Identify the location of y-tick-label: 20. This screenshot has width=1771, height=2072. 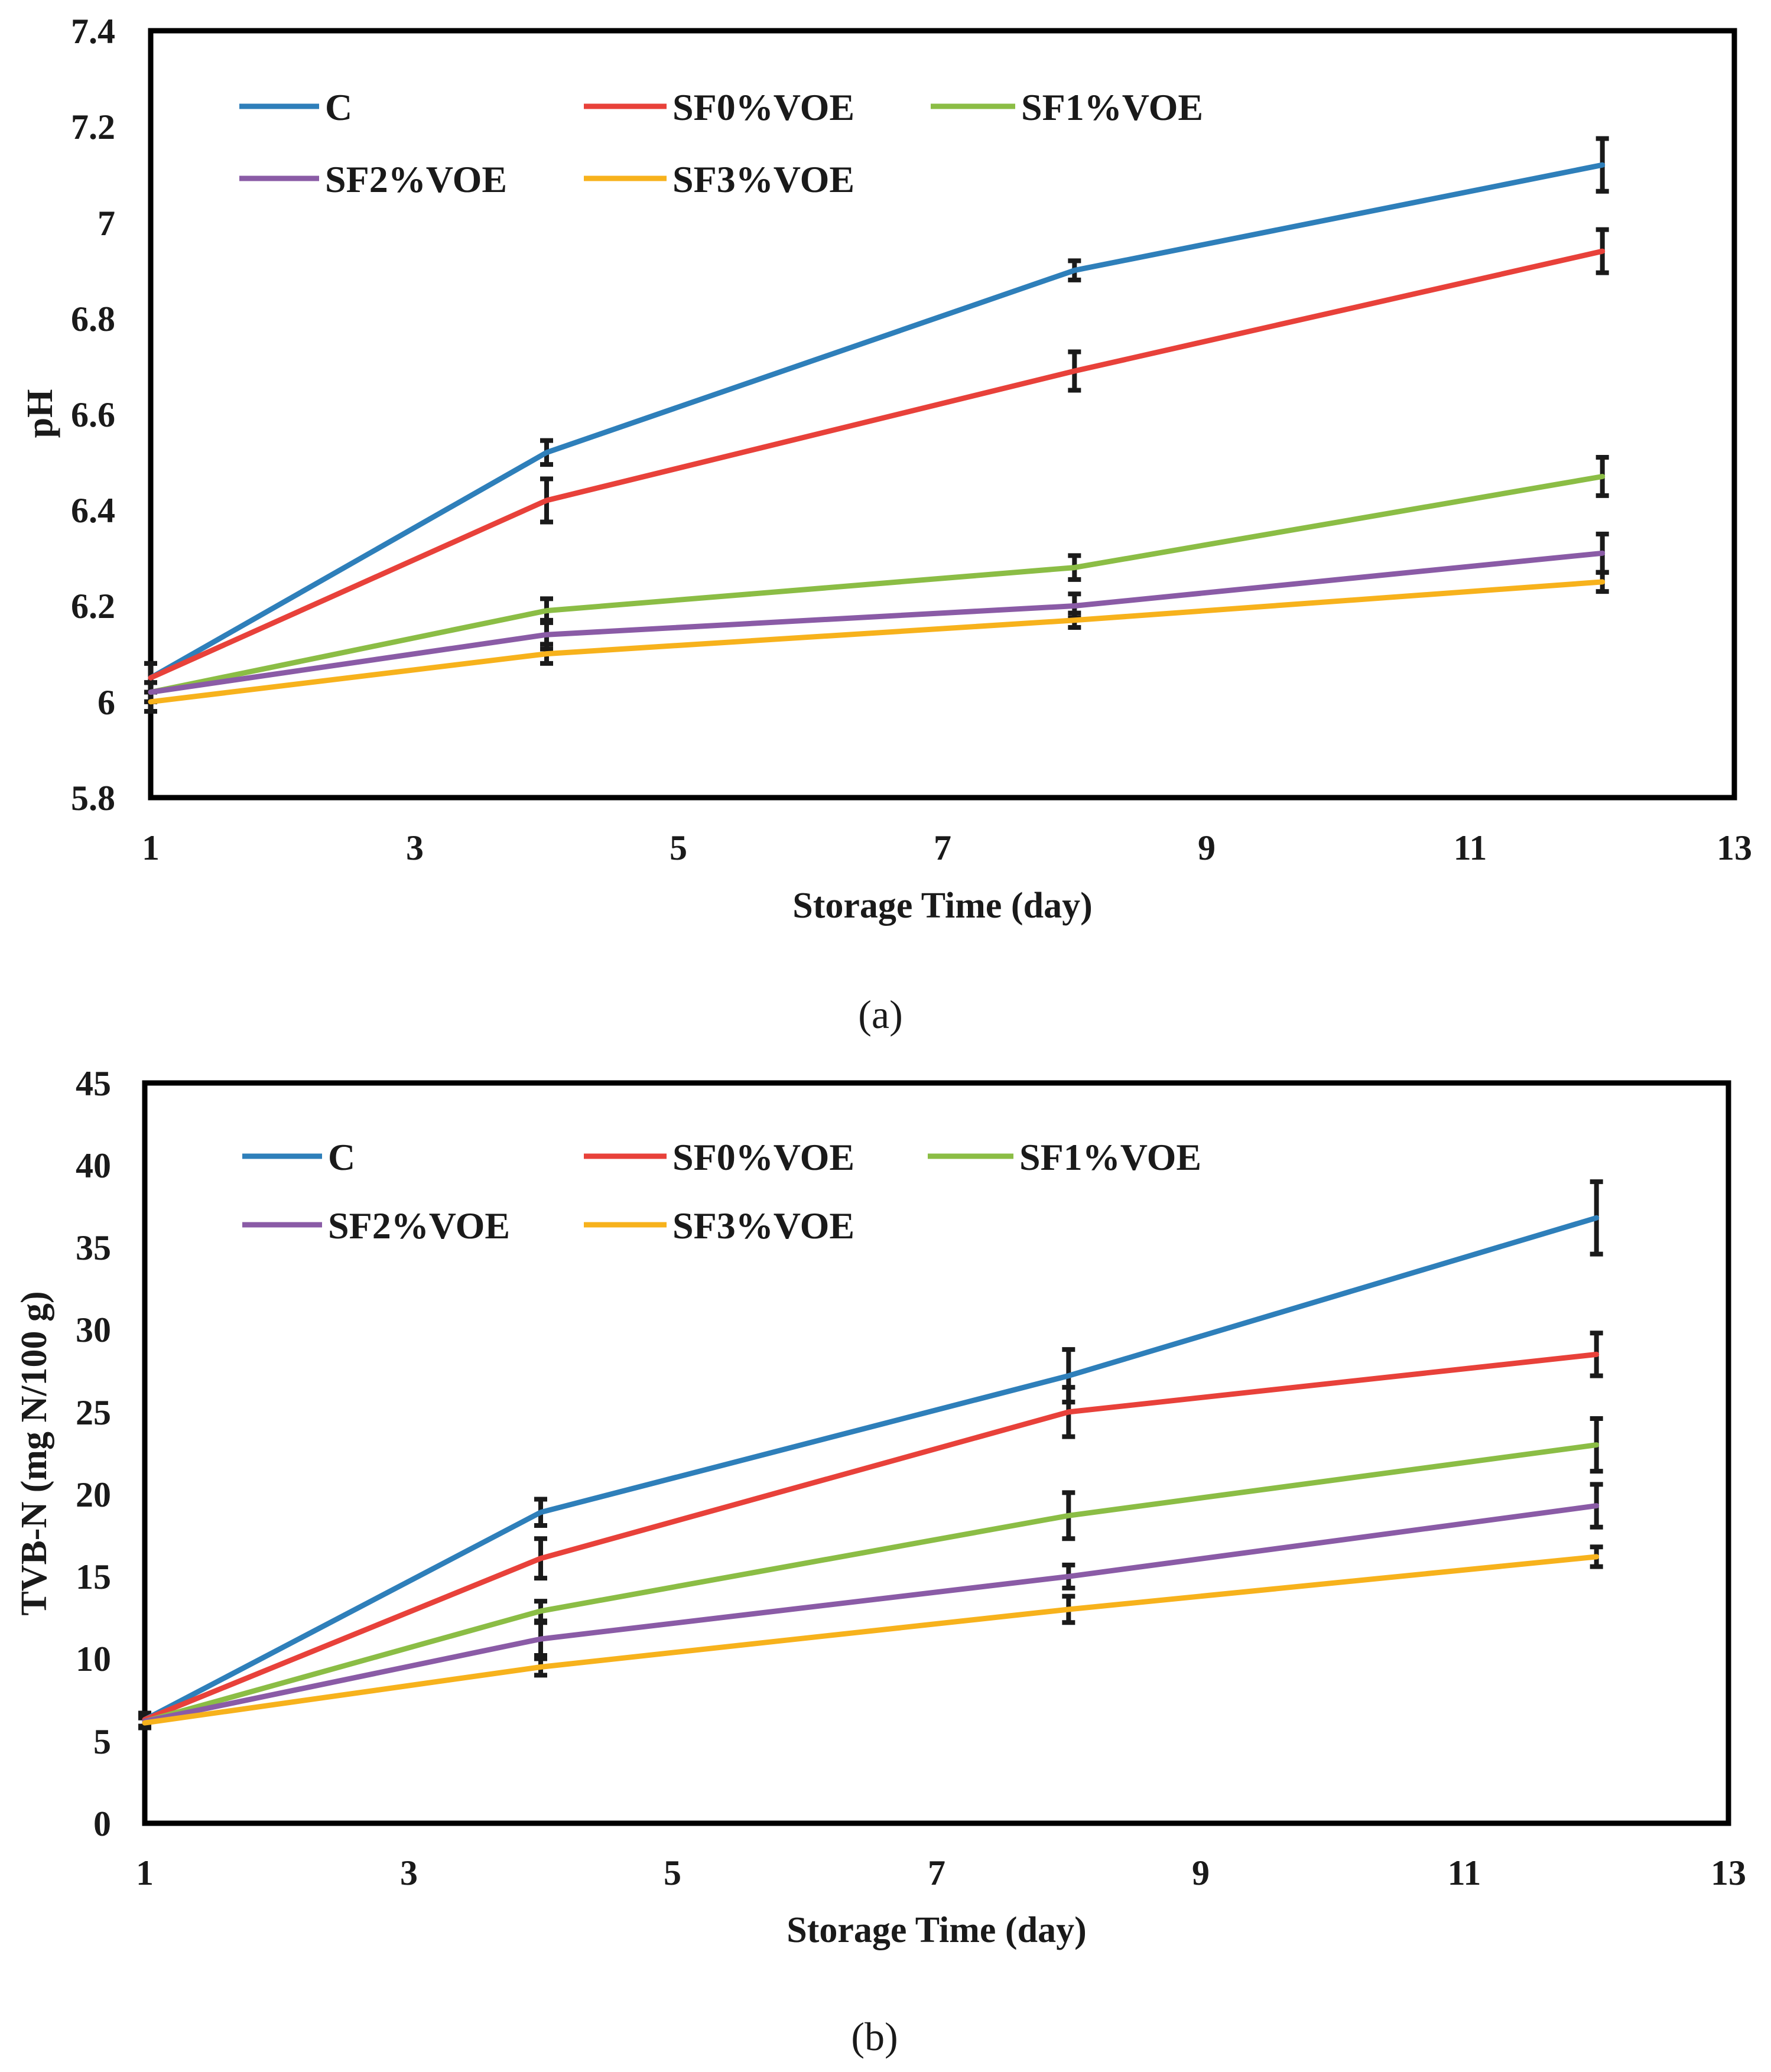
(94, 1494).